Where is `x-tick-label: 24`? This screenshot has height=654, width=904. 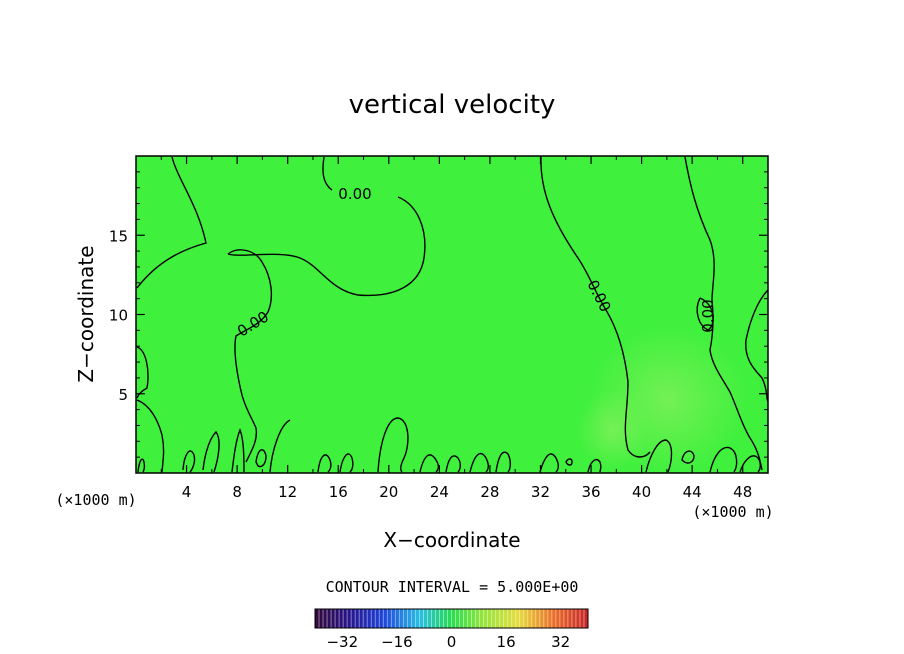 x-tick-label: 24 is located at coordinates (439, 492).